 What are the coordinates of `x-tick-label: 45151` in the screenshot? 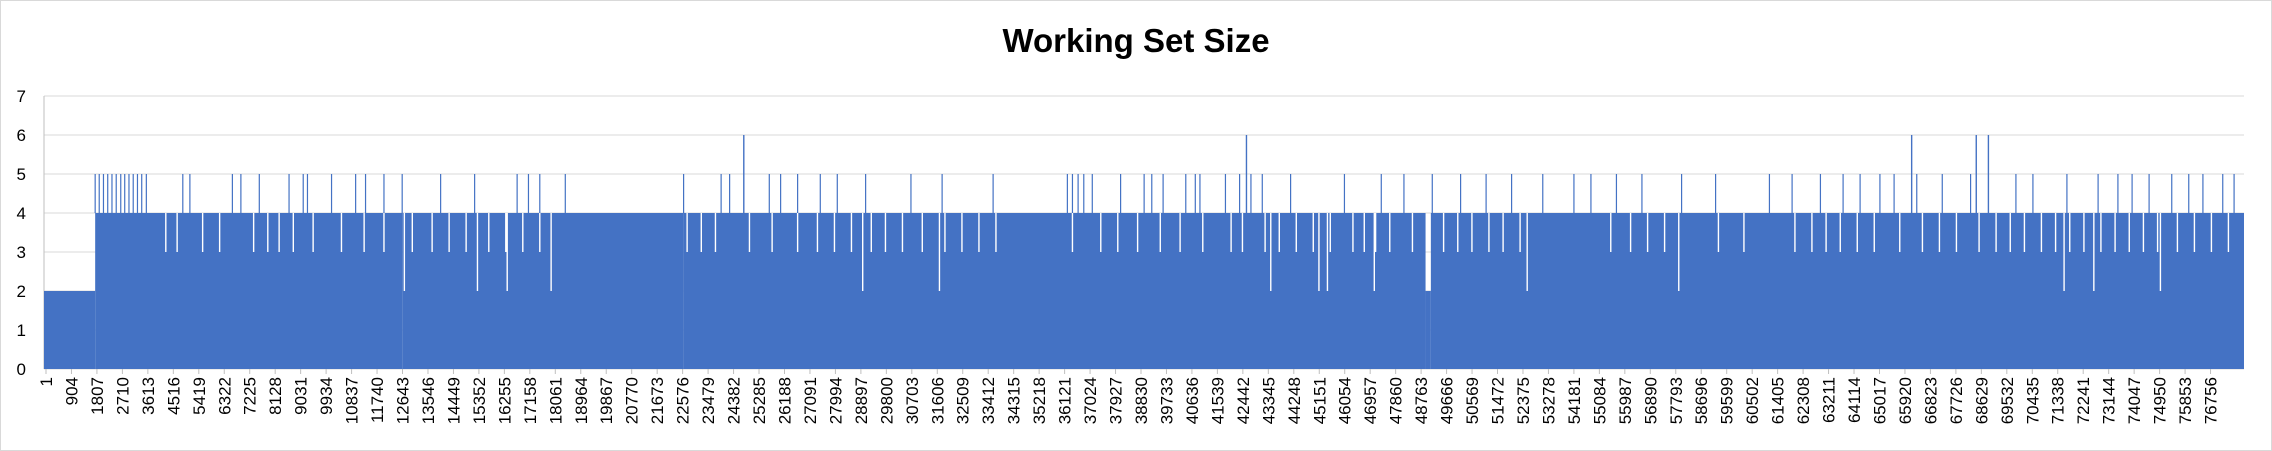 It's located at (1319, 400).